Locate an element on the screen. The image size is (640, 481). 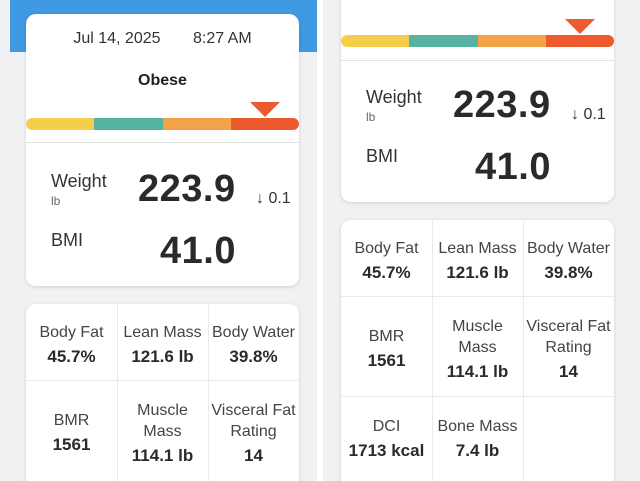
date-label: Jul 14, 2025 is located at coordinates (117, 38).